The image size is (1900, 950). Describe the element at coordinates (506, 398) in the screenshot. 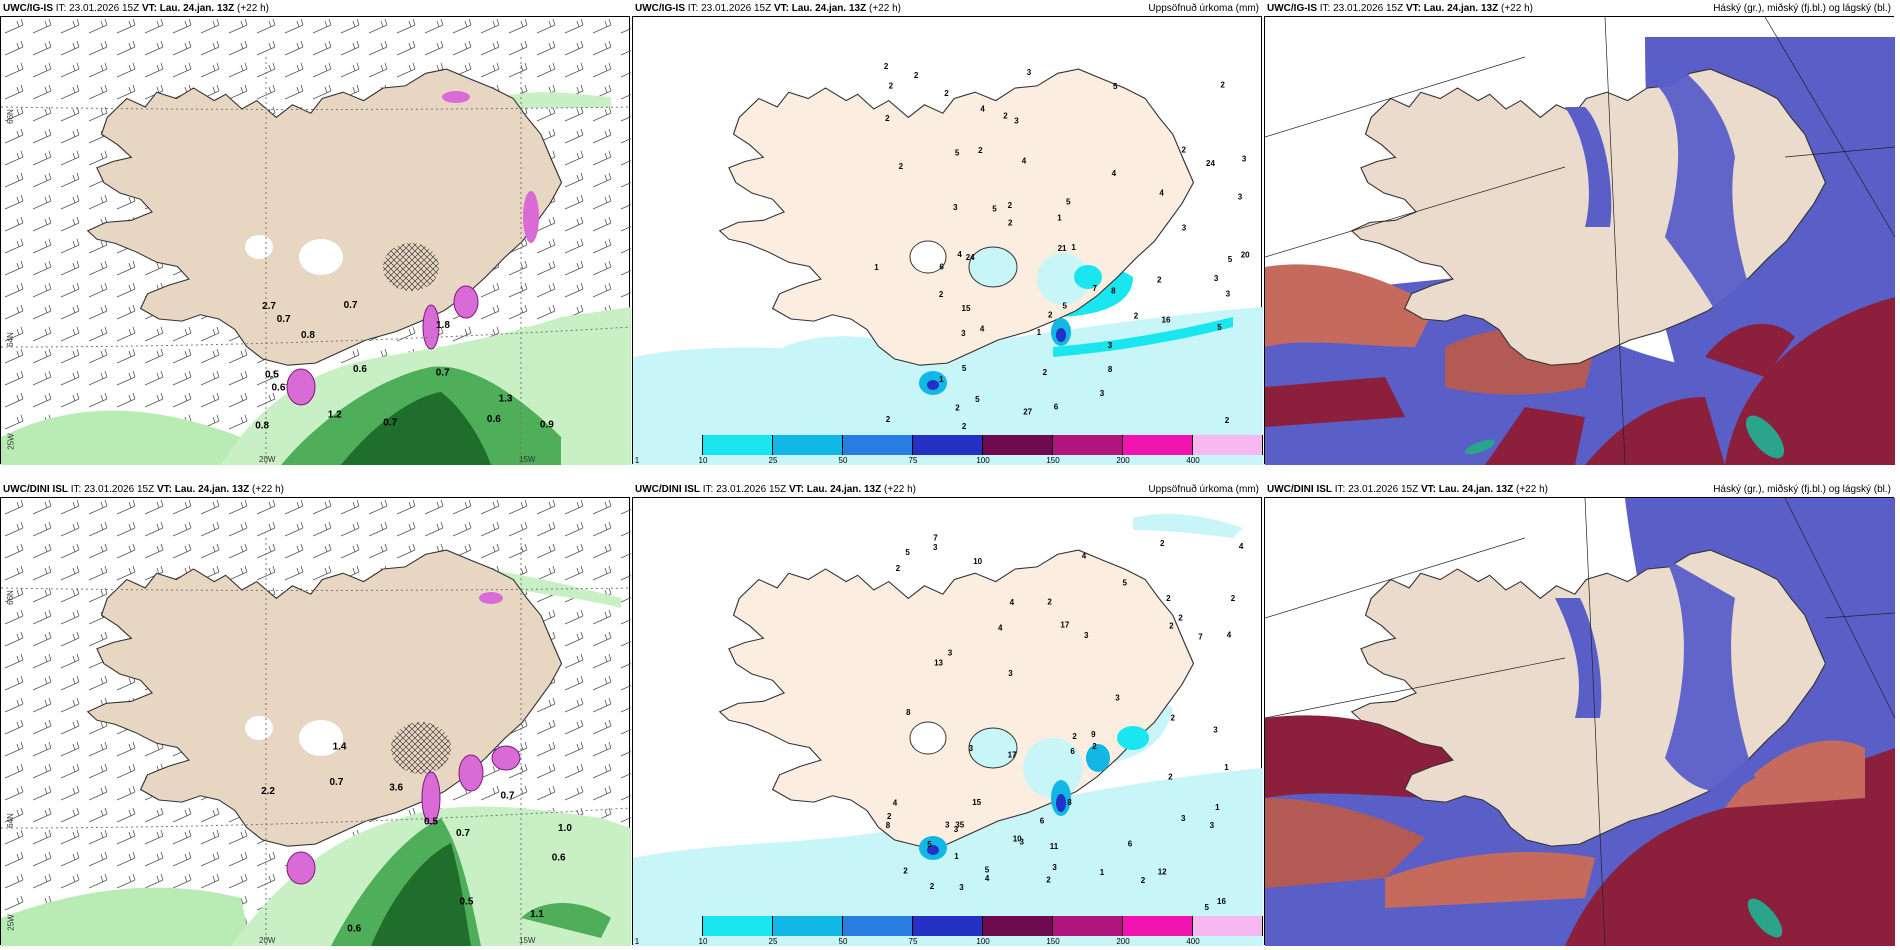

I see `value-label: 1.3` at that location.